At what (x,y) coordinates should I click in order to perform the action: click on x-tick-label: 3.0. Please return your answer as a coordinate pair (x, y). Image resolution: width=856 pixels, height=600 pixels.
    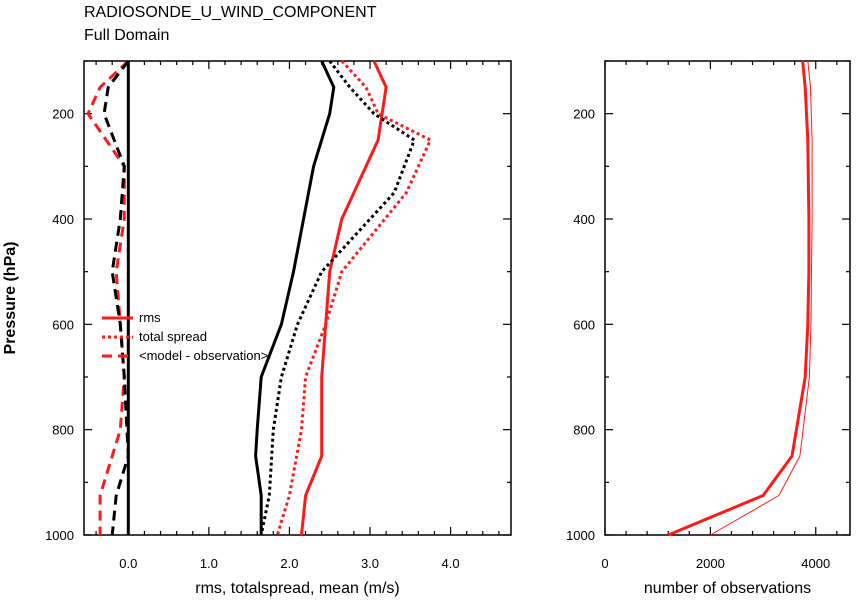
    Looking at the image, I should click on (370, 563).